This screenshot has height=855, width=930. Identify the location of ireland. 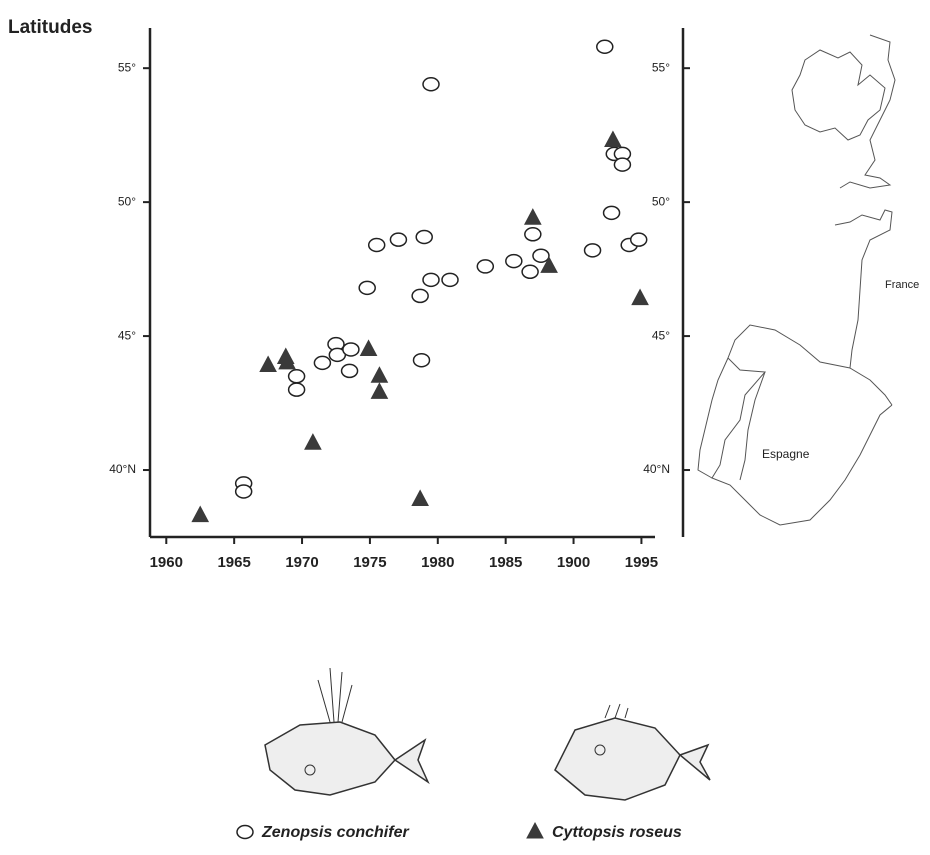
(838, 95).